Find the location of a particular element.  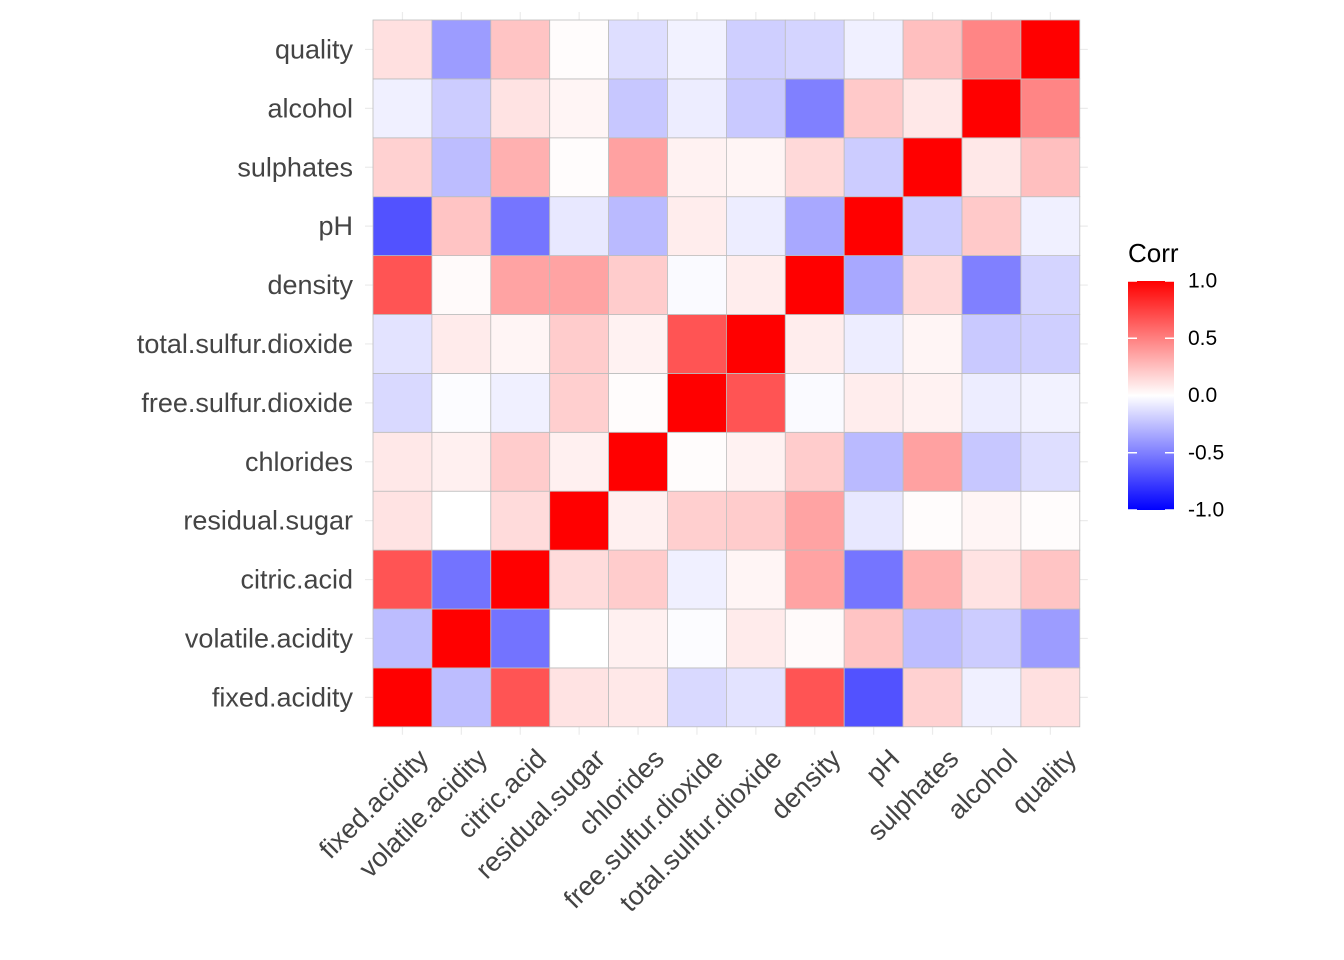

heatmap-cell-alcohol-volatile.acidity is located at coordinates (991, 638).